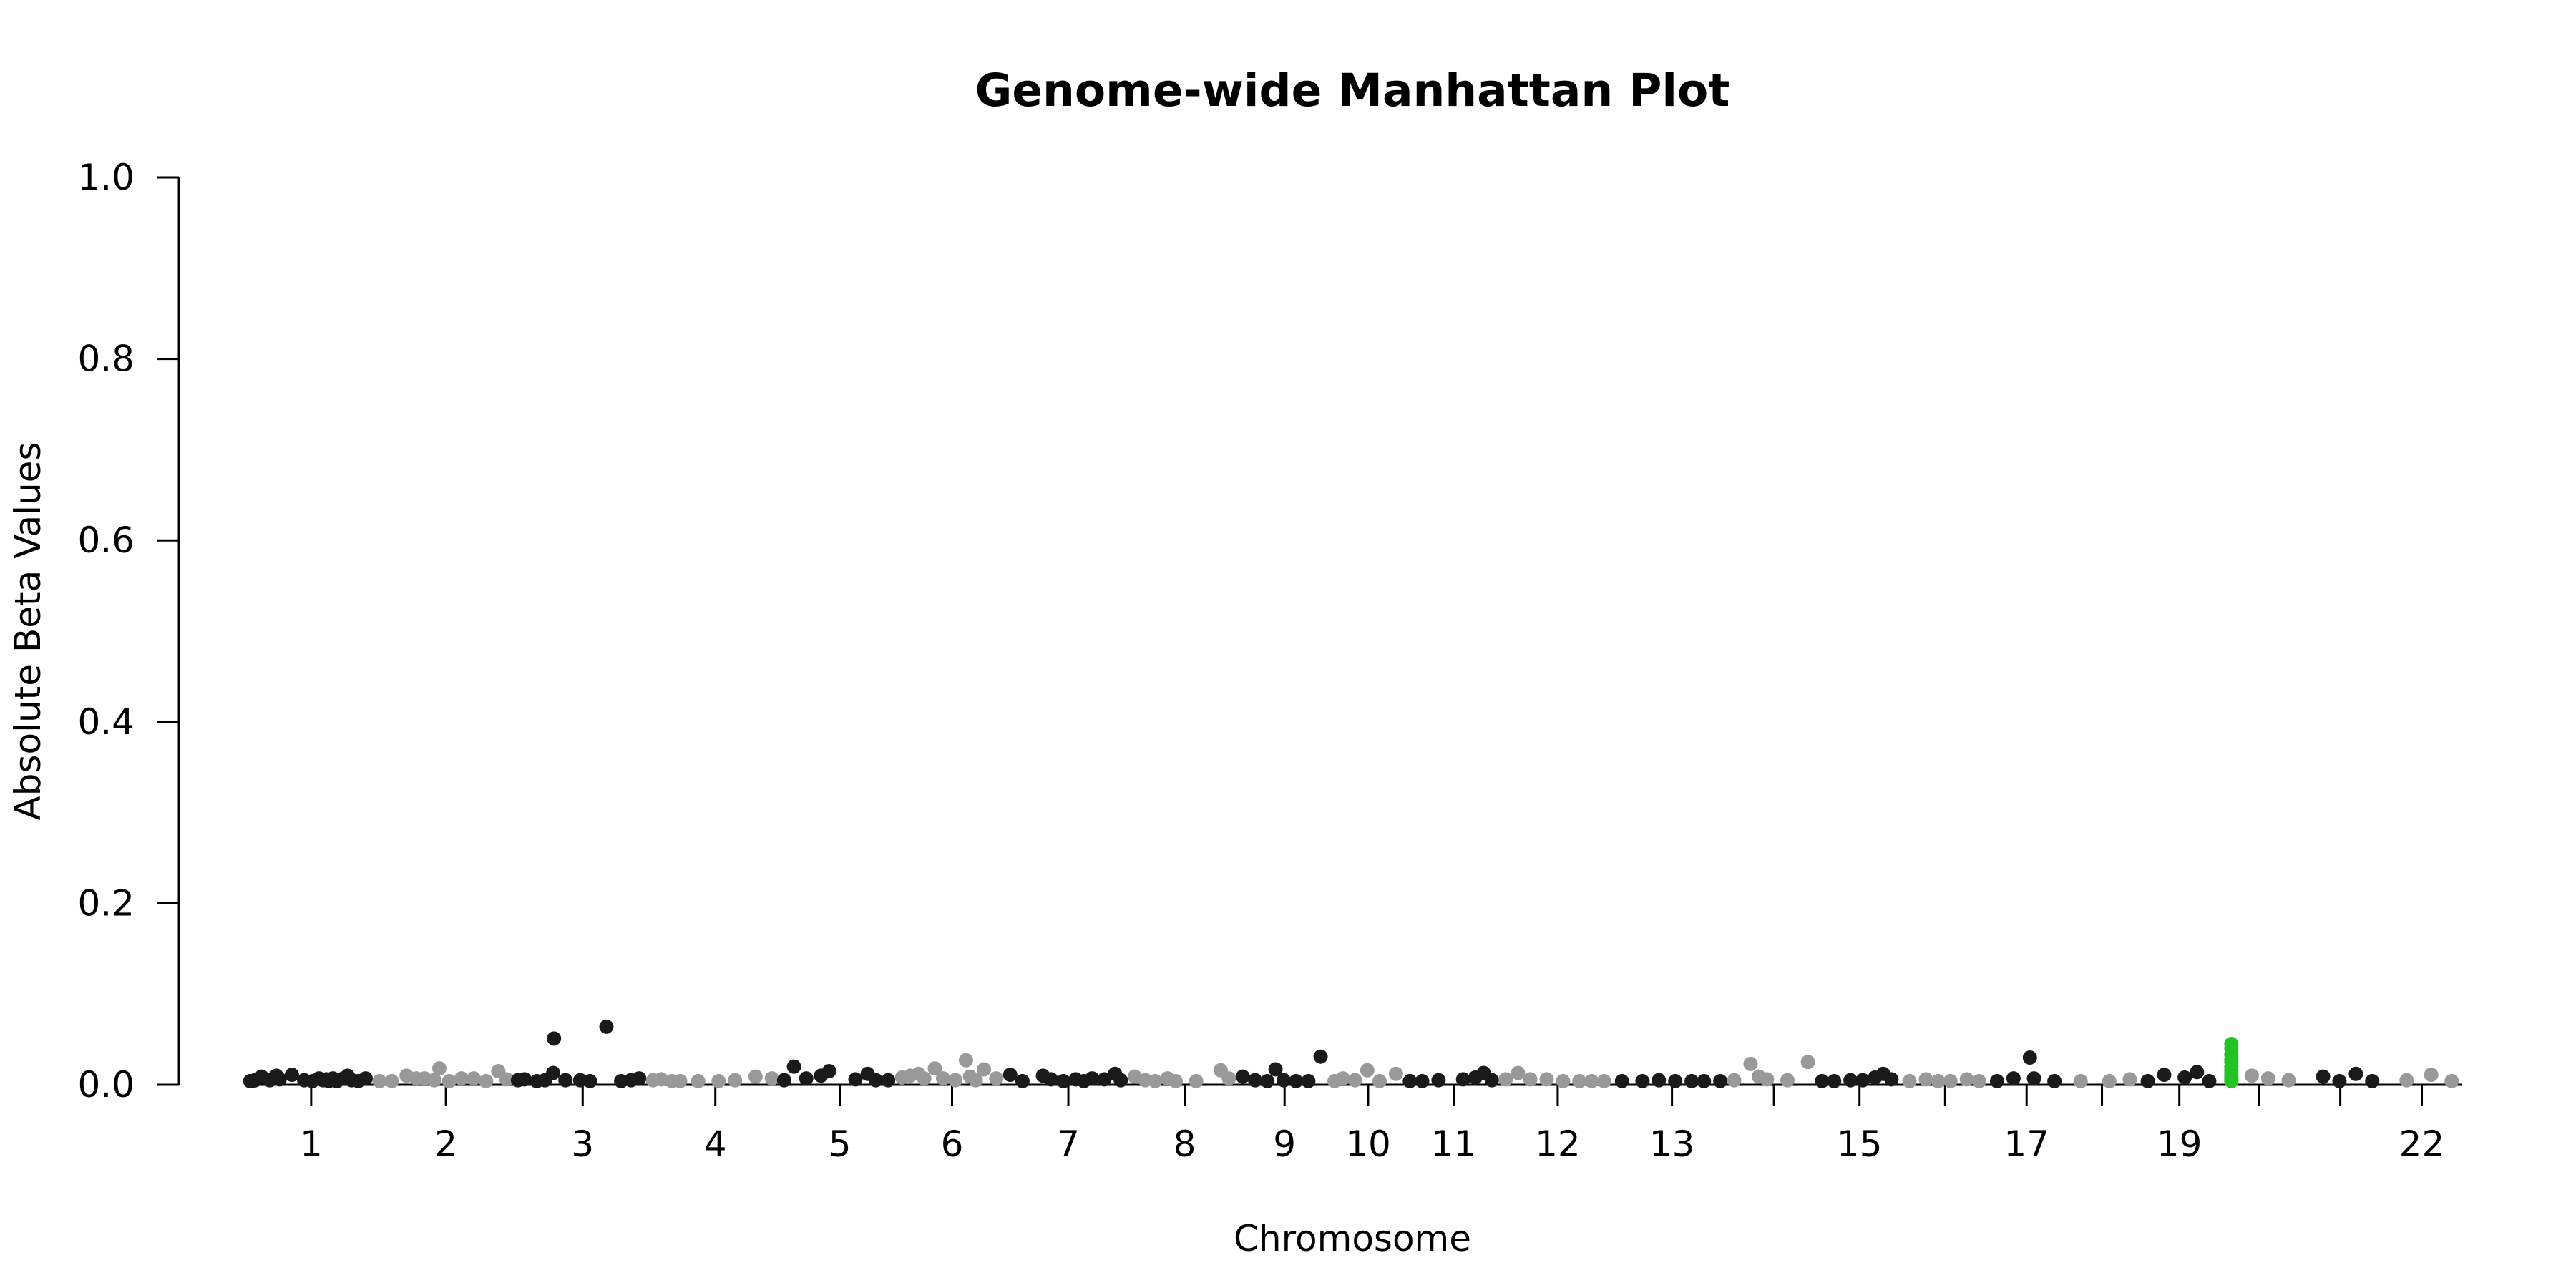 The width and height of the screenshot is (2576, 1288). What do you see at coordinates (445, 1144) in the screenshot?
I see `x-tick-label: 2` at bounding box center [445, 1144].